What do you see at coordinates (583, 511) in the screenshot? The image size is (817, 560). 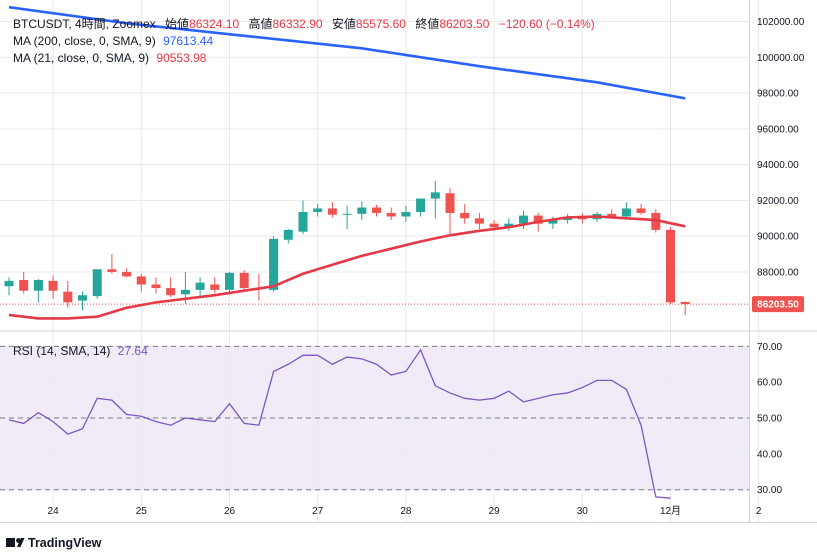 I see `time-tick-label: 30` at bounding box center [583, 511].